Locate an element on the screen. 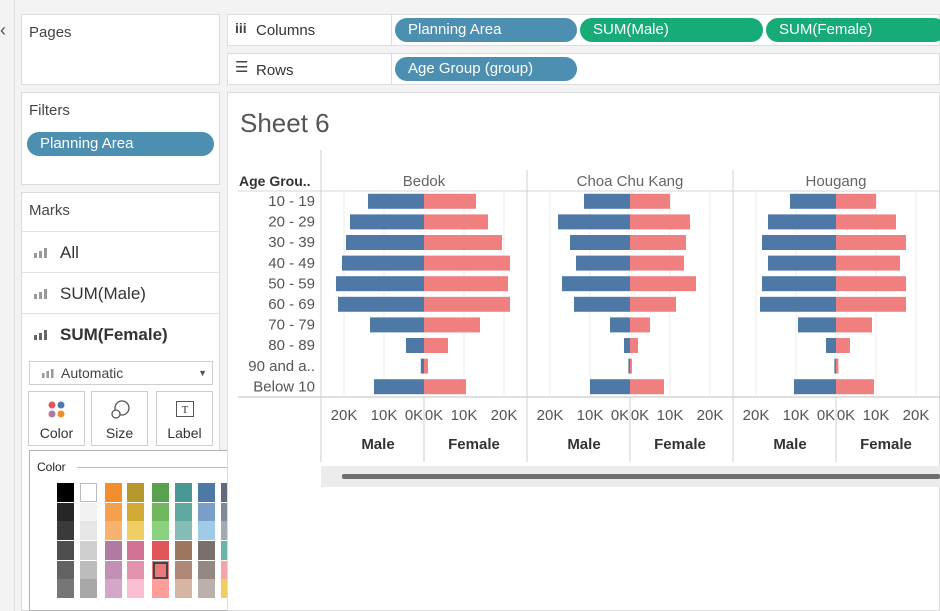  row-label: 40 - 49 is located at coordinates (291, 263).